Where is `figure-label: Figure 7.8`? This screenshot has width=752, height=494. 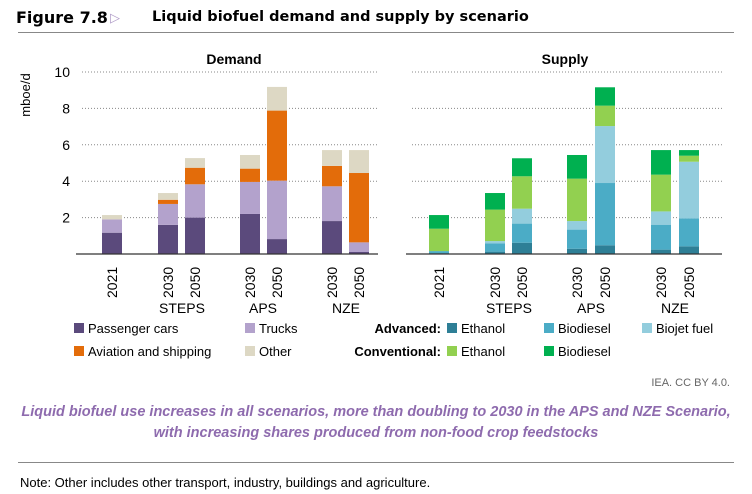
figure-label: Figure 7.8 is located at coordinates (62, 17).